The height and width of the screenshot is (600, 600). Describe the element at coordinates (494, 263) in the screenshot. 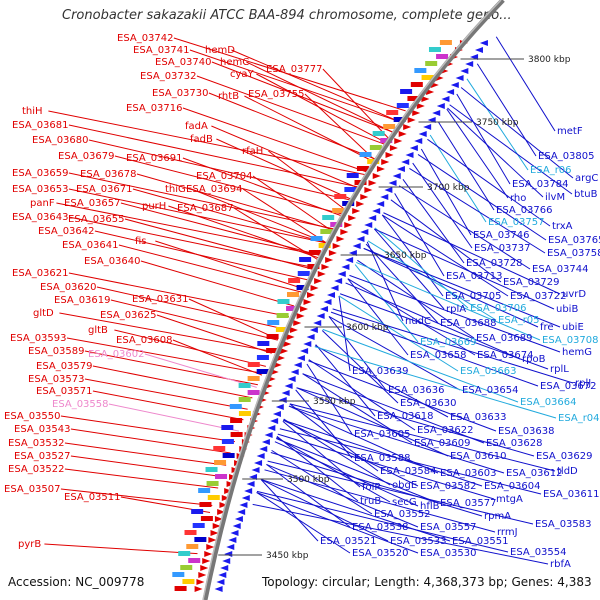

I see `gene-label: ESA_03728` at that location.